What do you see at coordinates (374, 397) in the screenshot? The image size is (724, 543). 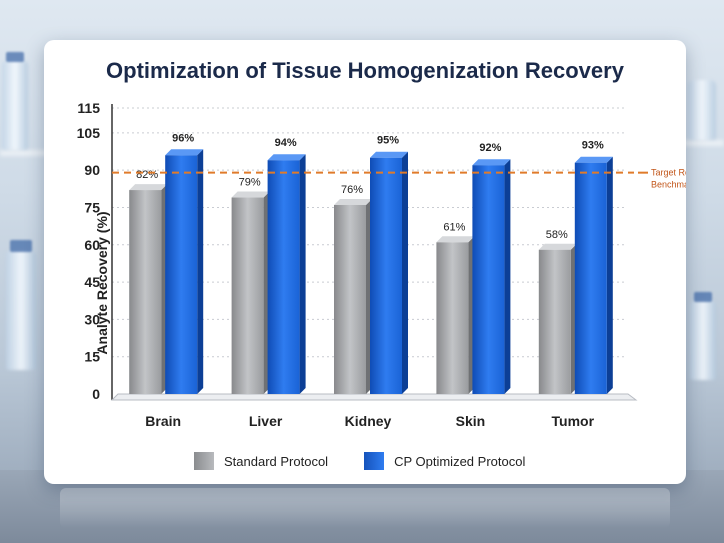 I see `x-axis-floor` at bounding box center [374, 397].